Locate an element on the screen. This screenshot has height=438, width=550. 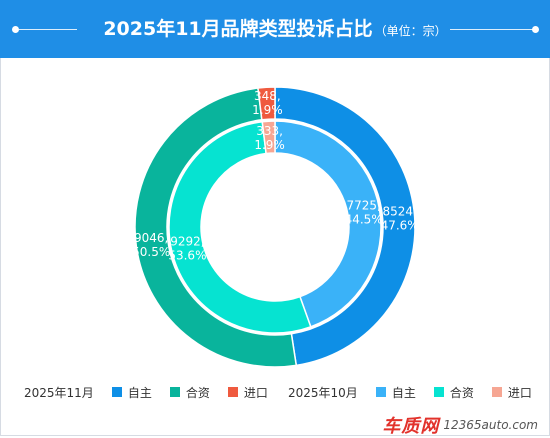
title-bar-left-line is located at coordinates (48, 29).